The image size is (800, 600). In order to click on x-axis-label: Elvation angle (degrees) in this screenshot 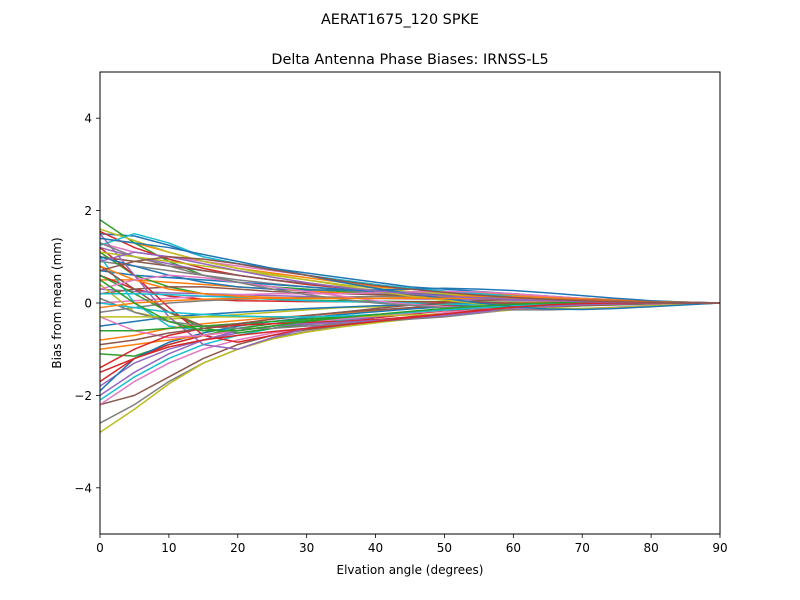, I will do `click(410, 570)`.